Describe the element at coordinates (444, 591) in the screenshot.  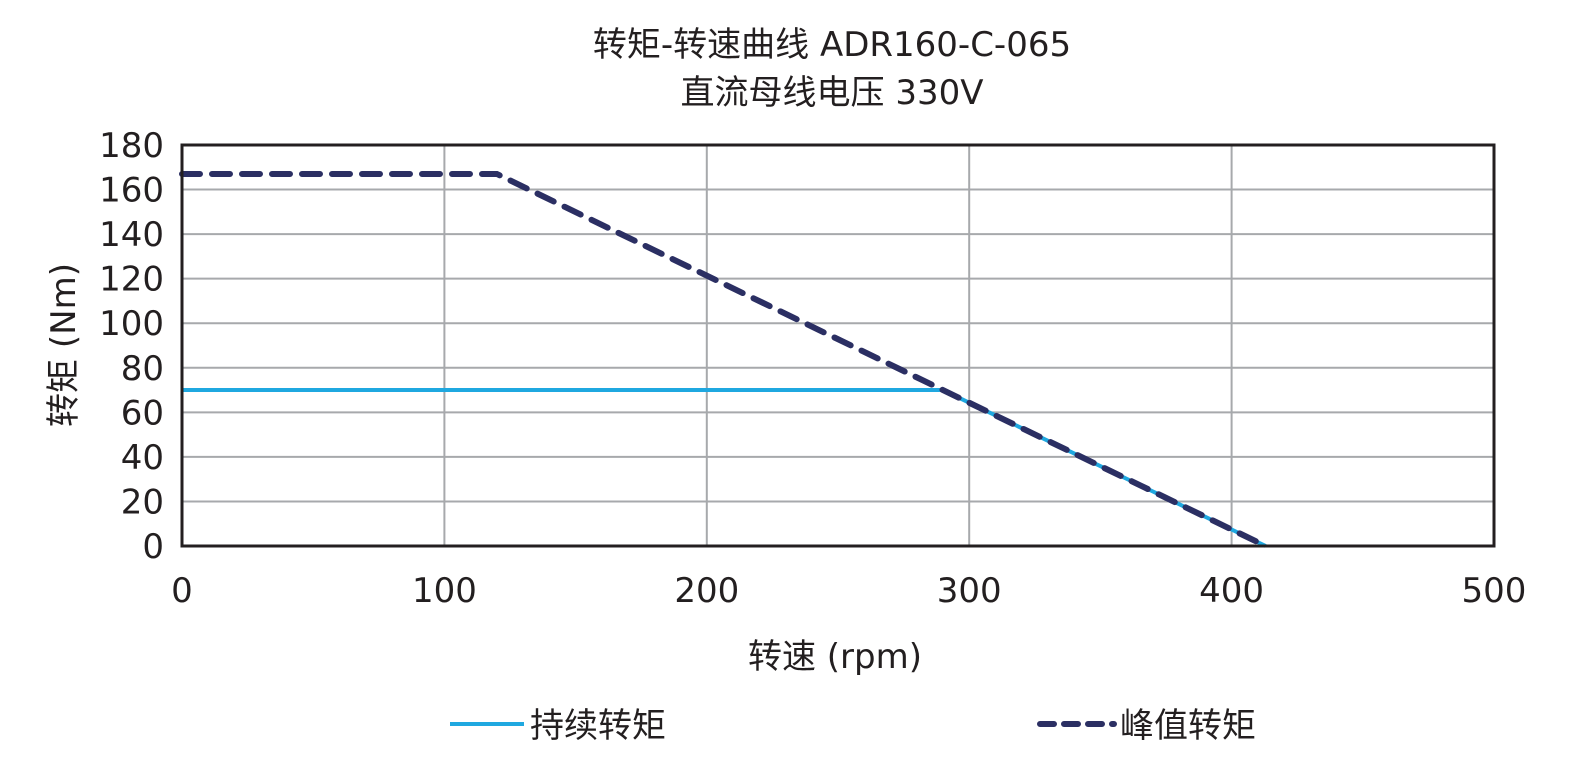
I see `x-tick-label: 100` at that location.